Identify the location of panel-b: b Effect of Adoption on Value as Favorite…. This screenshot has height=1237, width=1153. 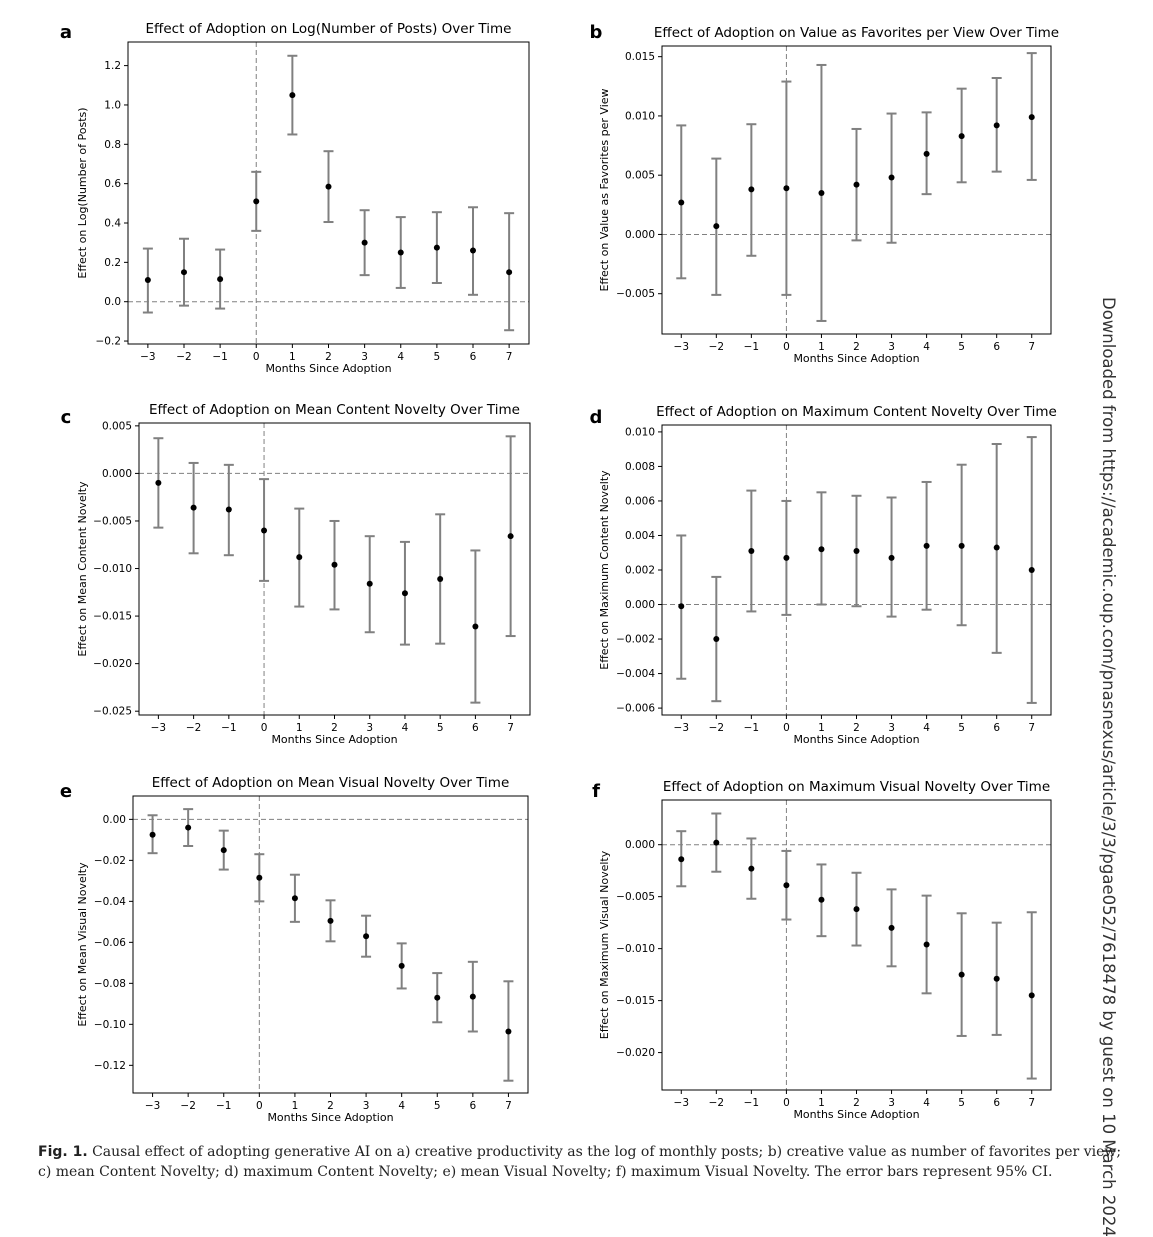
(825, 193).